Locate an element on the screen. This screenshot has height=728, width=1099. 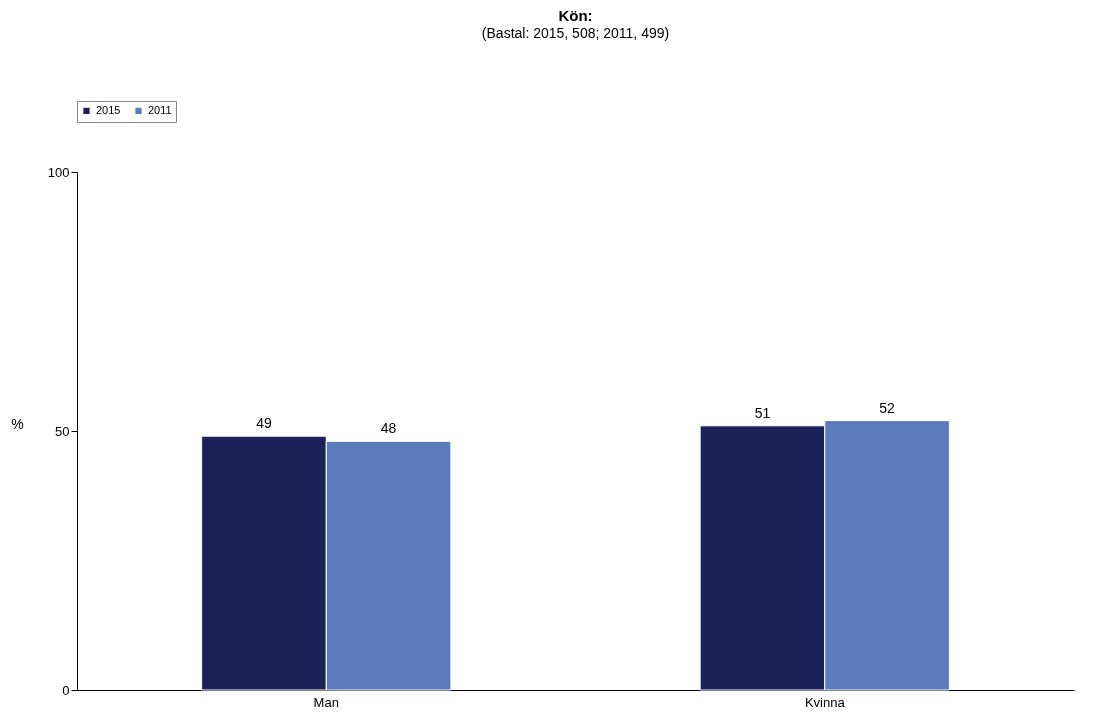
chart-subtitle: (Bastal: 2015, 508; 2011, 499) is located at coordinates (575, 32).